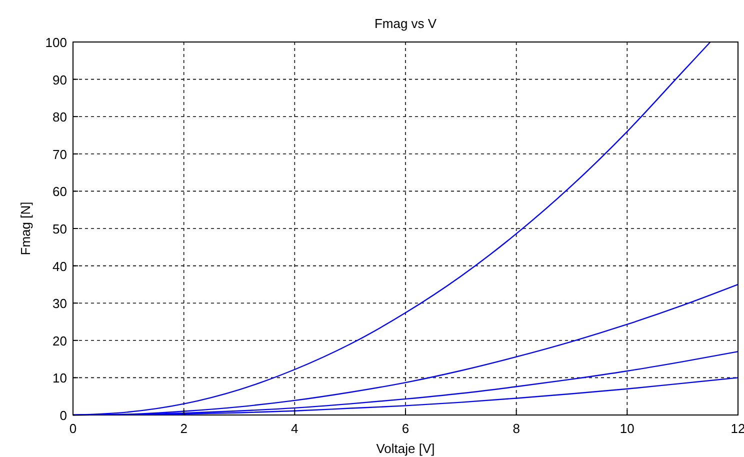  I want to click on y-tick-label: 90, so click(59, 80).